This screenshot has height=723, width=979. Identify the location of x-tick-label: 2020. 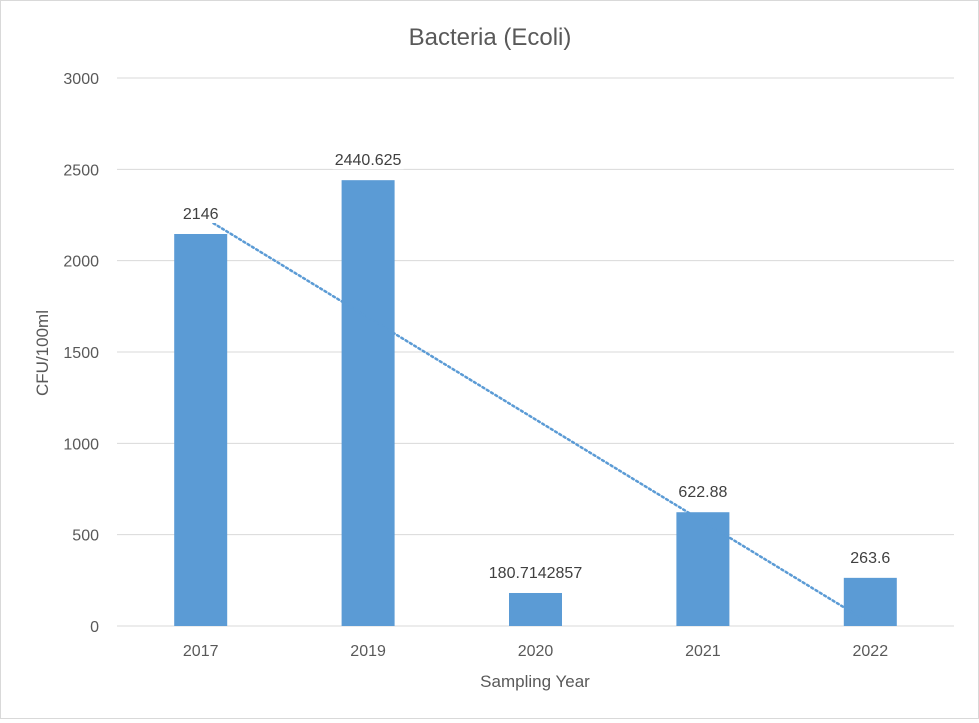
(536, 651).